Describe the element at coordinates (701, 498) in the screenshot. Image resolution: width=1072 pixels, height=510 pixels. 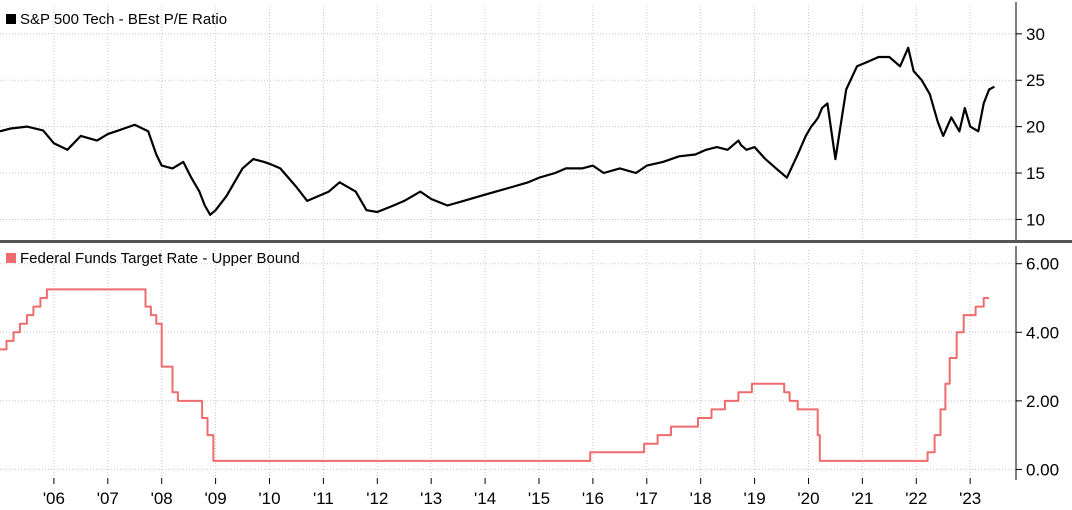
I see `x-tick-label-12: '18` at that location.